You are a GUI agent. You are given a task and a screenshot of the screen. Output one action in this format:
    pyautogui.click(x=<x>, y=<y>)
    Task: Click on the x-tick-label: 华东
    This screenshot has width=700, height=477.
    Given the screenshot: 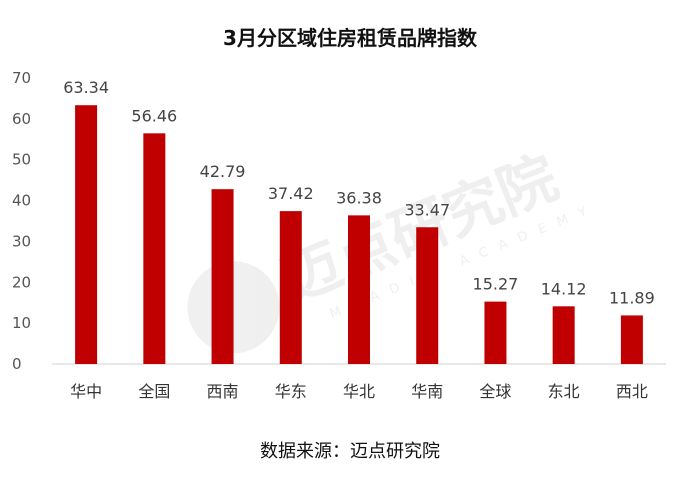 What is the action you would take?
    pyautogui.click(x=291, y=391)
    